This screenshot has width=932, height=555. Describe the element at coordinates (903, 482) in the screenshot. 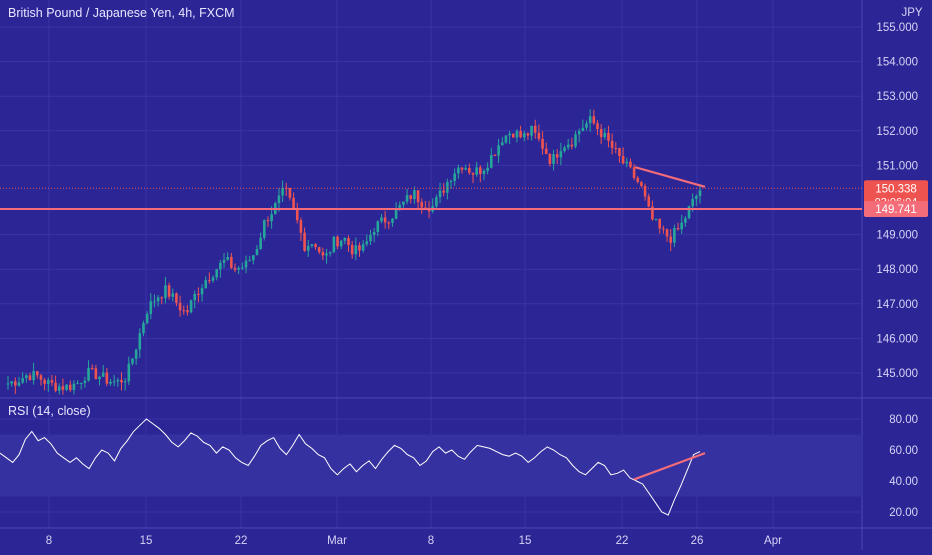

I see `rsi-y-tick-label: 40.00` at that location.